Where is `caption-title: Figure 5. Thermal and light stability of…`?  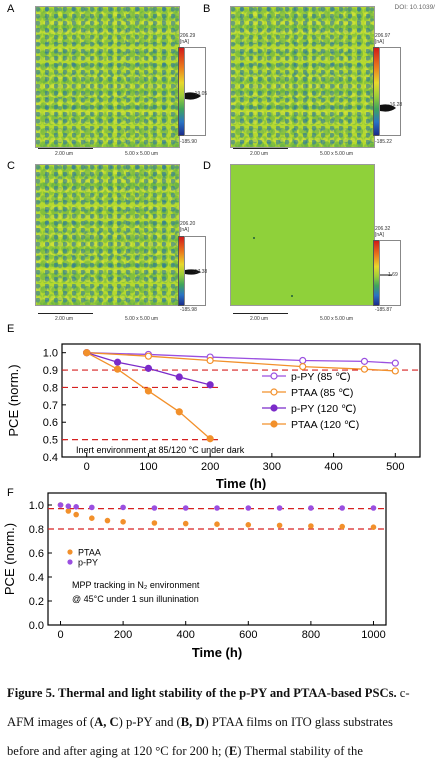
caption-title: Figure 5. Thermal and light stability of… is located at coordinates (202, 693).